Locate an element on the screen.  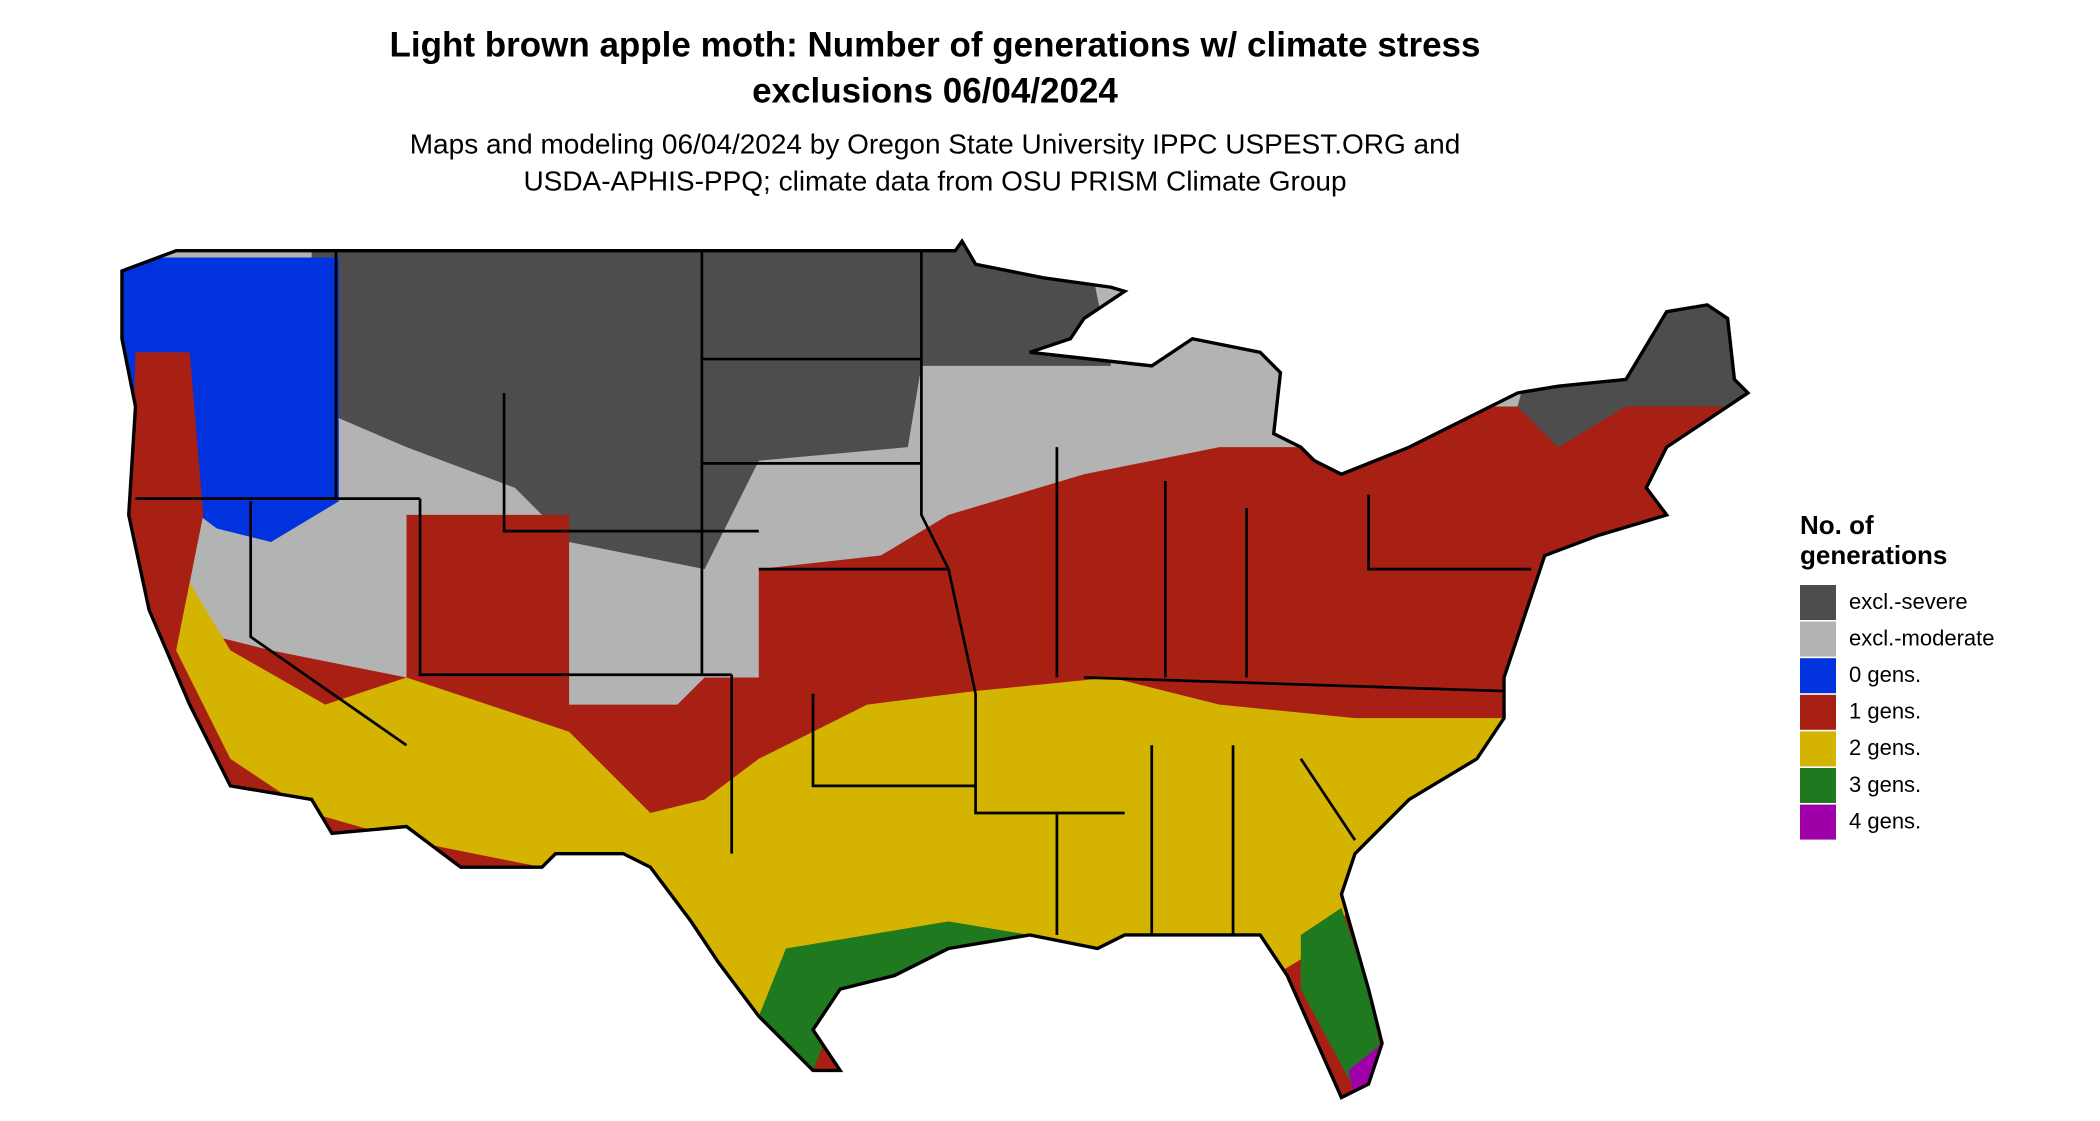
legend-title: generations is located at coordinates (1873, 555).